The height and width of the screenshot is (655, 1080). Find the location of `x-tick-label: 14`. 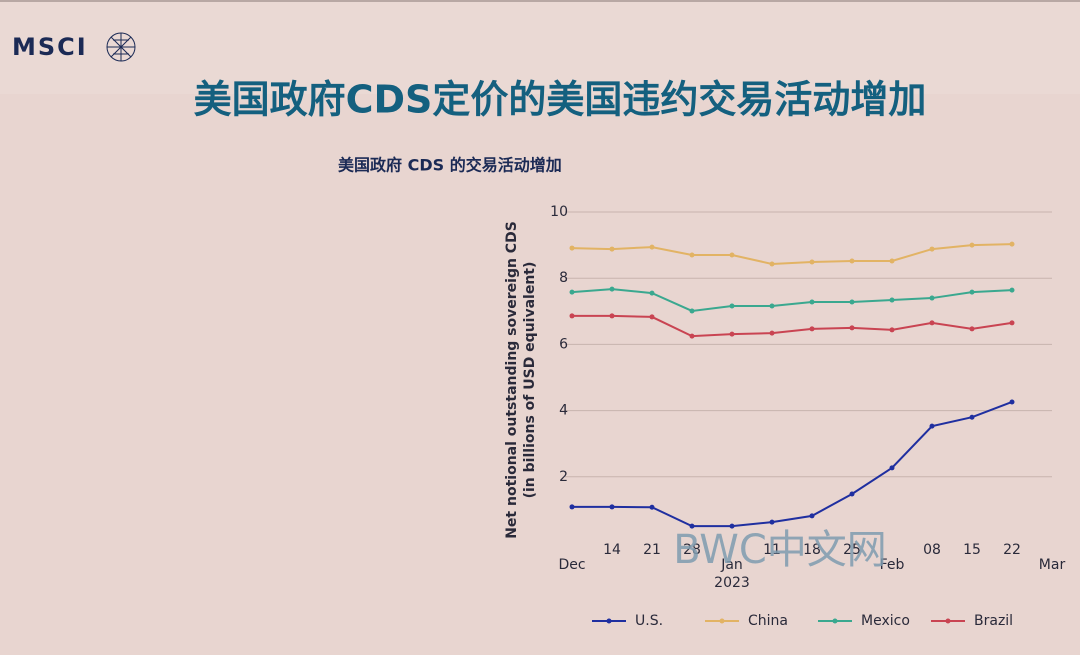

x-tick-label: 14 is located at coordinates (612, 550).